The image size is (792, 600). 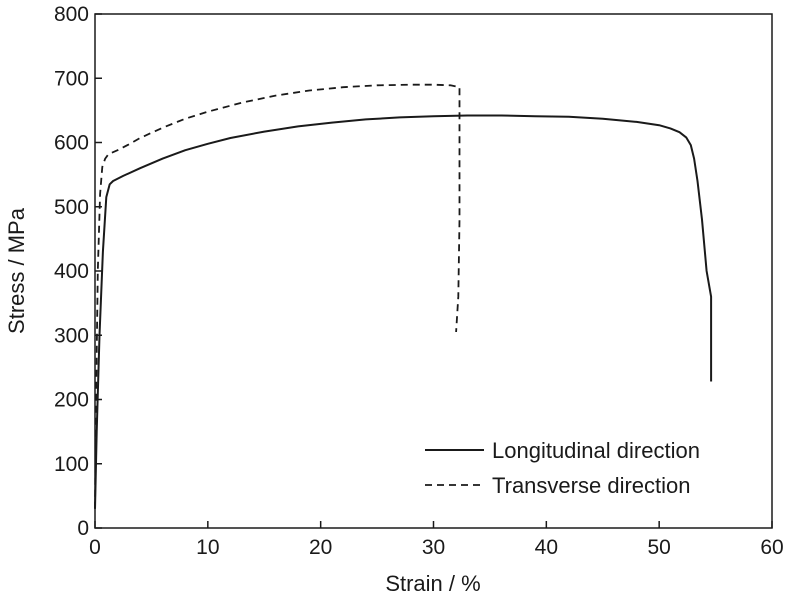 I want to click on x-tick-label: 0, so click(x=95, y=547).